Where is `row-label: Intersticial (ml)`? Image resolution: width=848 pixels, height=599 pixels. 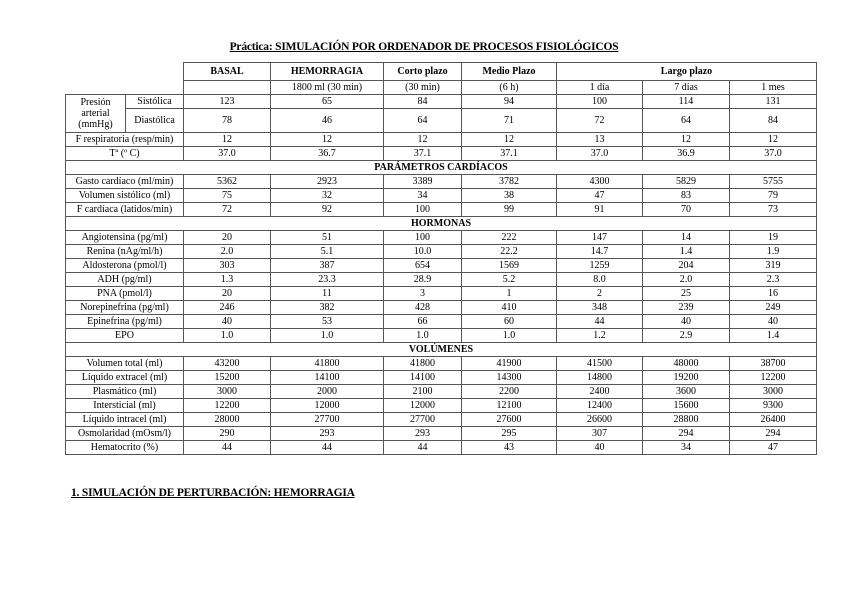
row-label: Intersticial (ml) is located at coordinates (124, 405).